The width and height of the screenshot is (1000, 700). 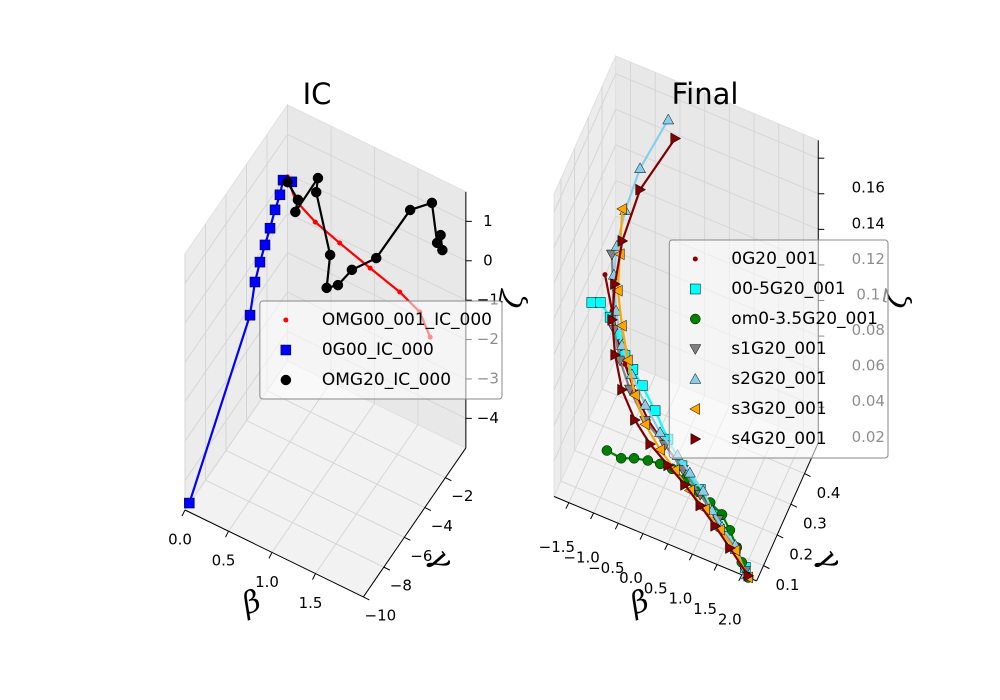 I want to click on y-tick-label: 0.3, so click(x=815, y=524).